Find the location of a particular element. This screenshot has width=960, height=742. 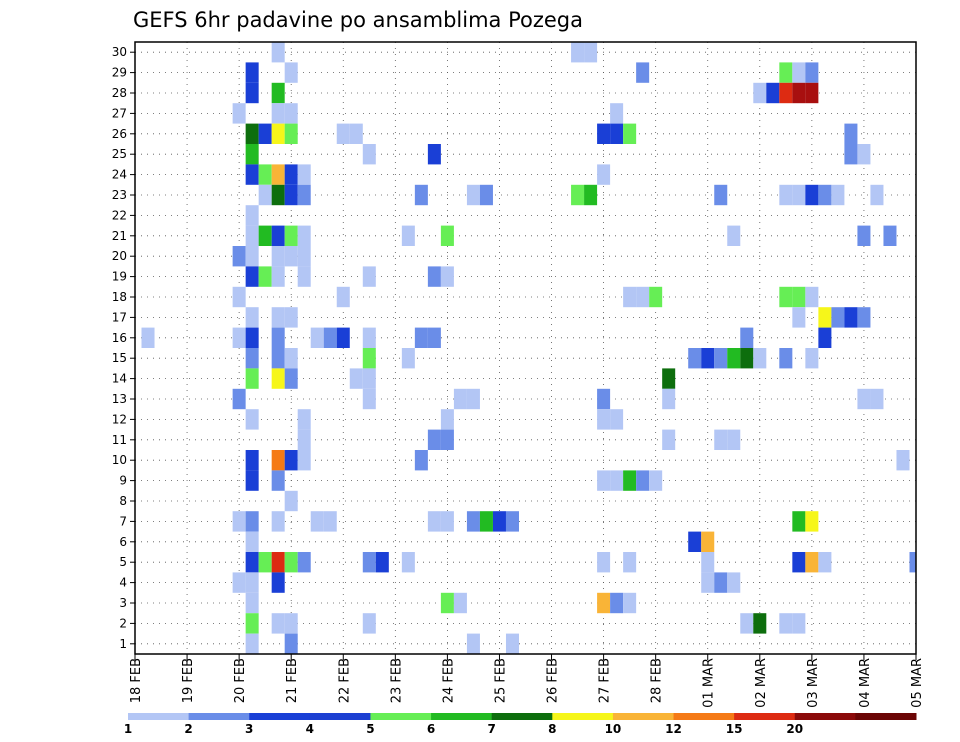

x-tick-label: 05 MAR is located at coordinates (917, 683).